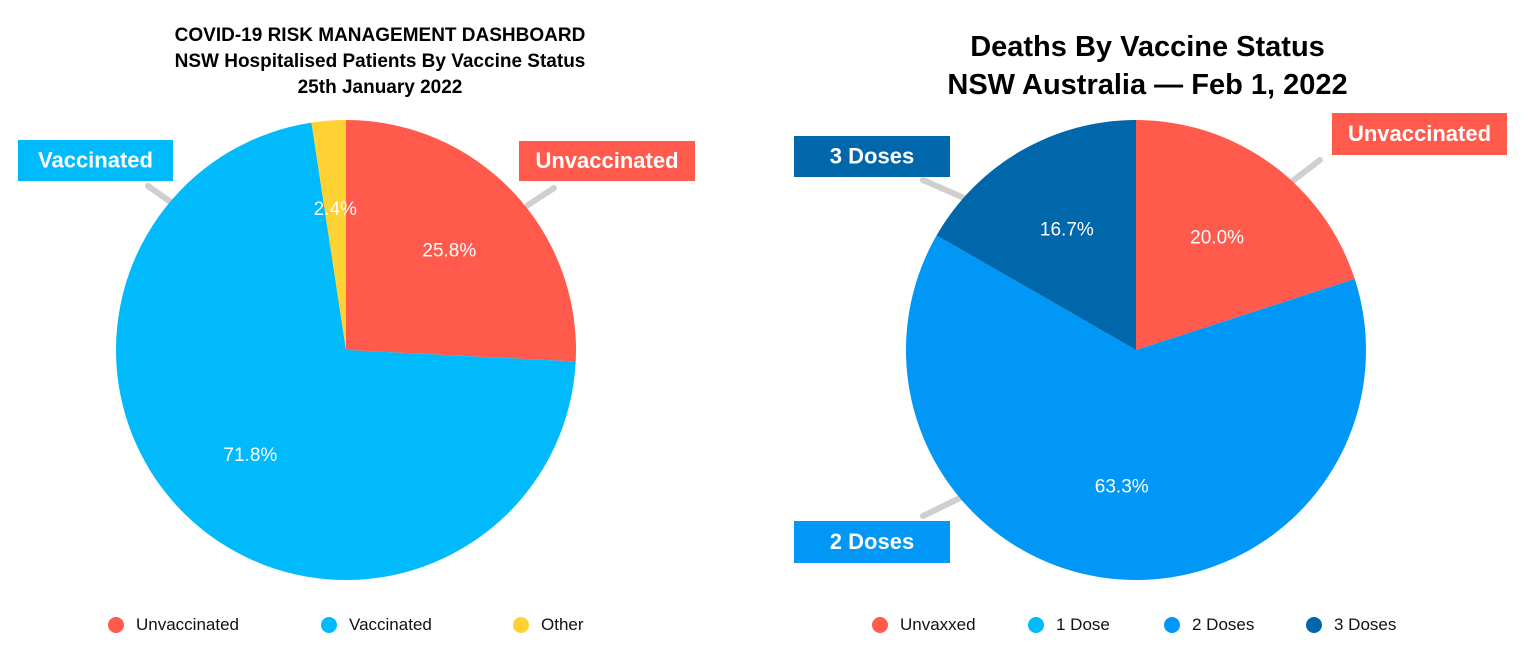  What do you see at coordinates (1083, 624) in the screenshot?
I see `legend-label: 1 Dose` at bounding box center [1083, 624].